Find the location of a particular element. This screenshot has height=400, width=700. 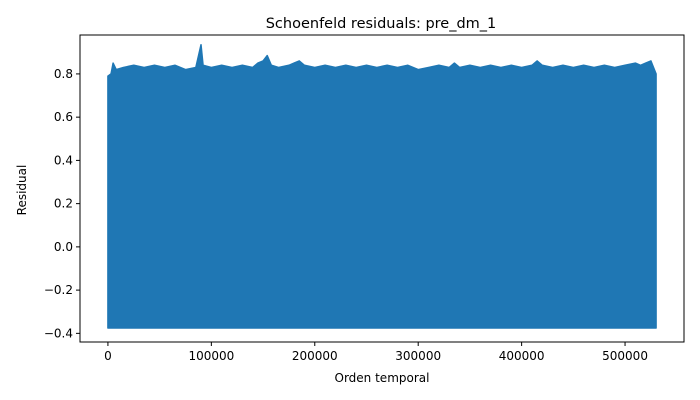

x-tick-label: 400000 is located at coordinates (522, 356).